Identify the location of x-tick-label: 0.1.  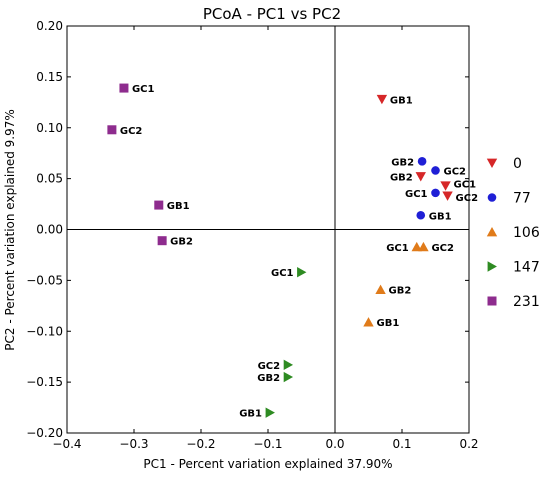
(401, 444).